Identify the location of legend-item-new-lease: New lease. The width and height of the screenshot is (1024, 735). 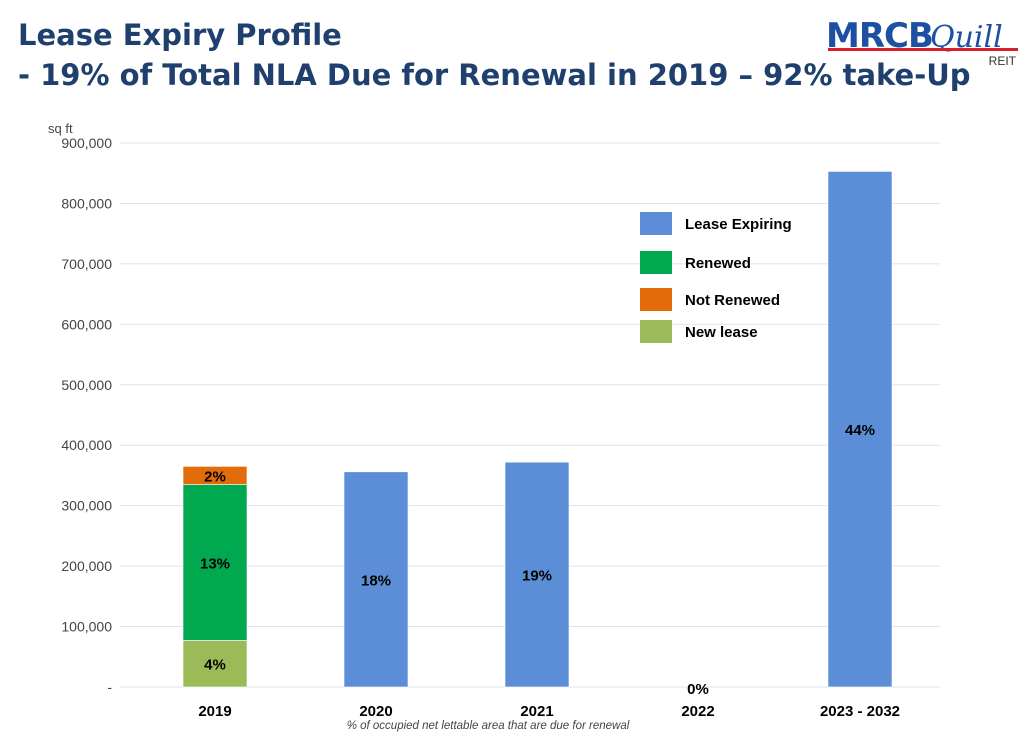
(699, 331).